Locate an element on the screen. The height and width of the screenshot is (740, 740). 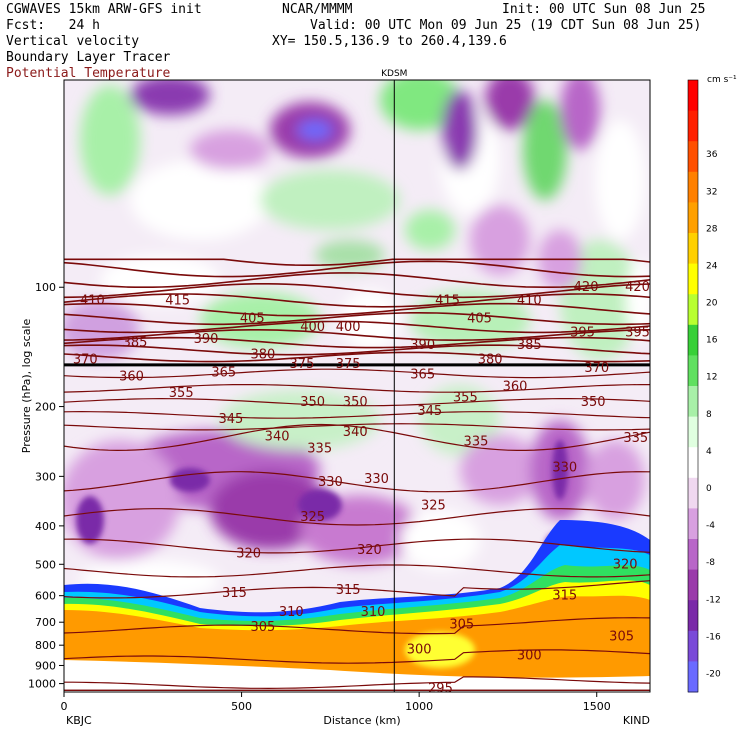
left-endpoint-label: KBJC is located at coordinates (79, 720).